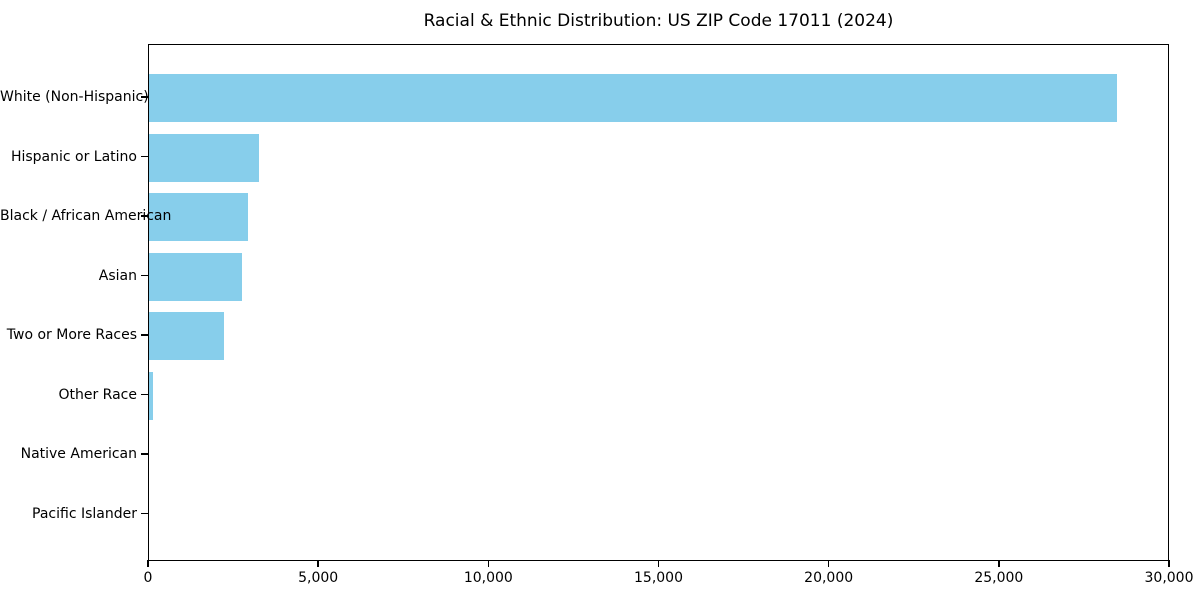 Image resolution: width=1200 pixels, height=600 pixels. Describe the element at coordinates (658, 578) in the screenshot. I see `x-tick-label: 15,000` at that location.